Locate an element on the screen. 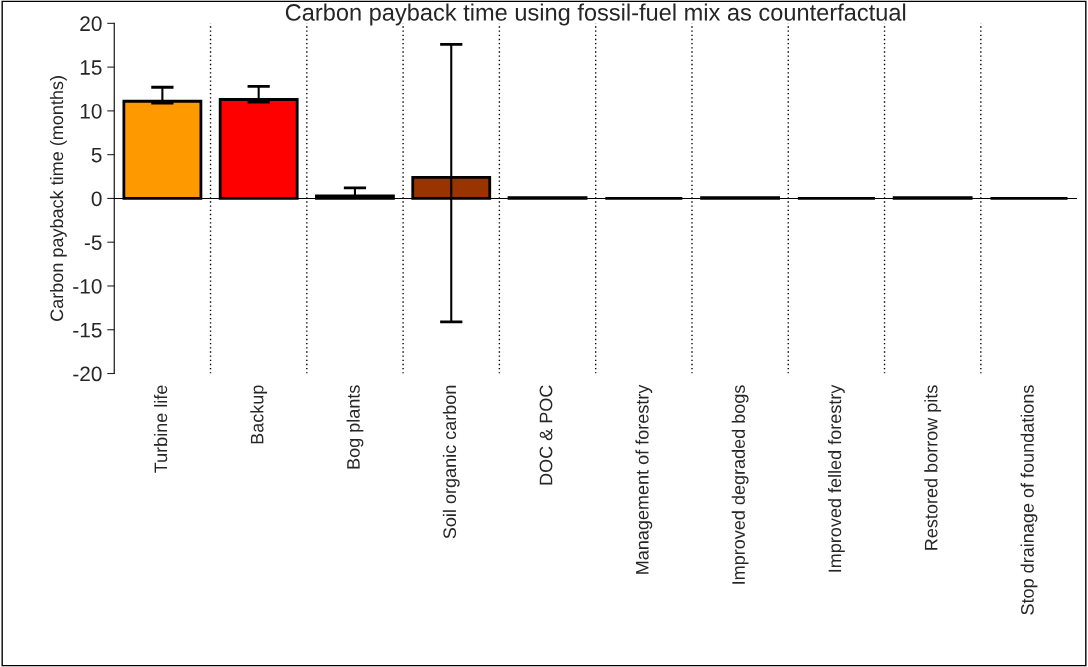  x-tick-label: Backup is located at coordinates (259, 414).